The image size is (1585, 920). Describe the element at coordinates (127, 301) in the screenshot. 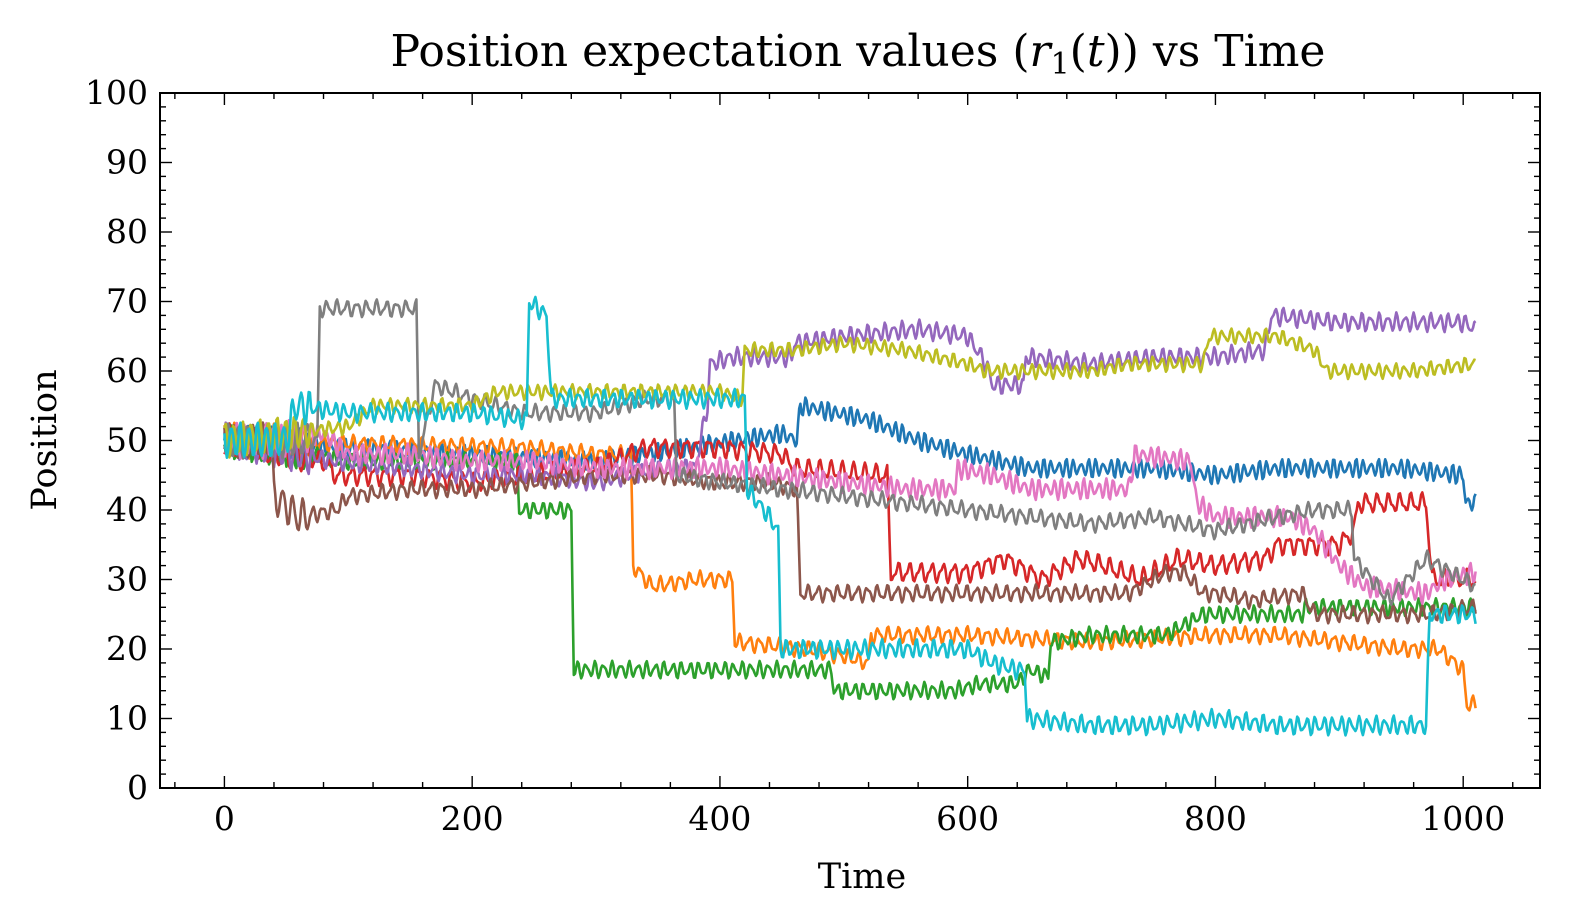

I see `y-tick-label: 70` at that location.